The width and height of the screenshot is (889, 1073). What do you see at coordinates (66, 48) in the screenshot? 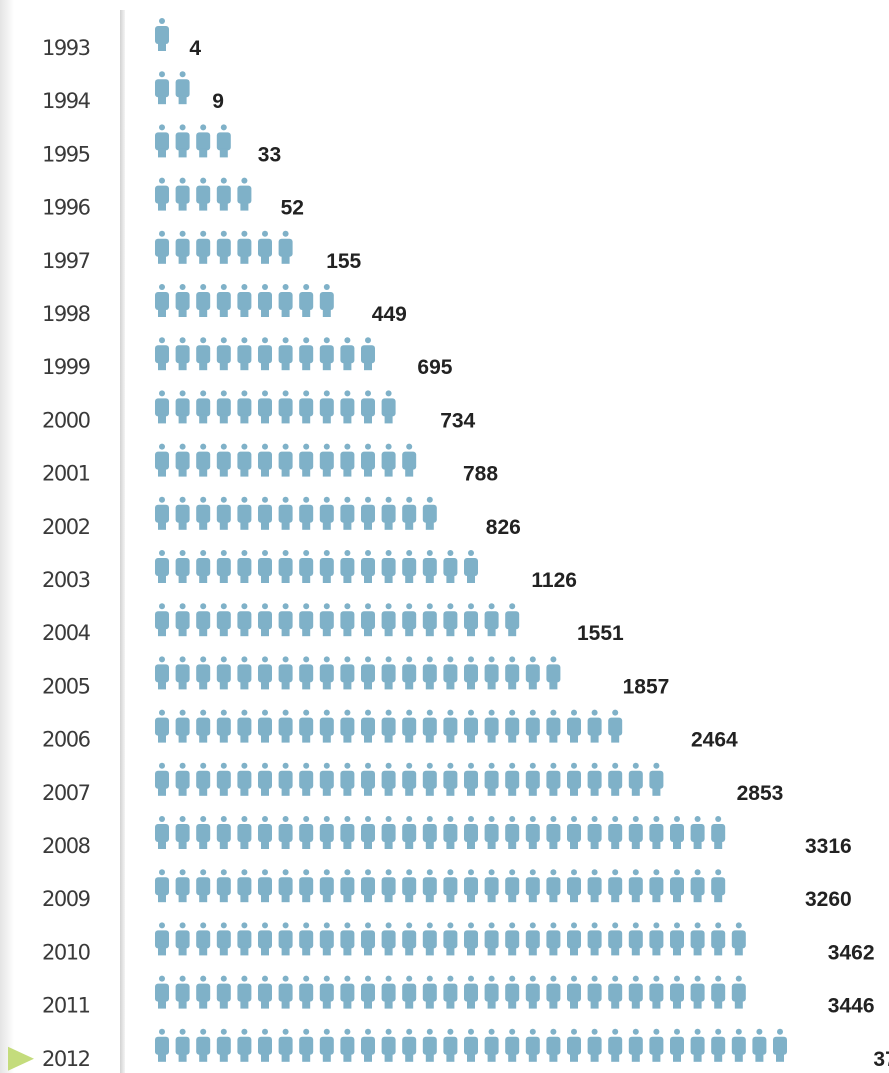
I see `year-label: 1993` at bounding box center [66, 48].